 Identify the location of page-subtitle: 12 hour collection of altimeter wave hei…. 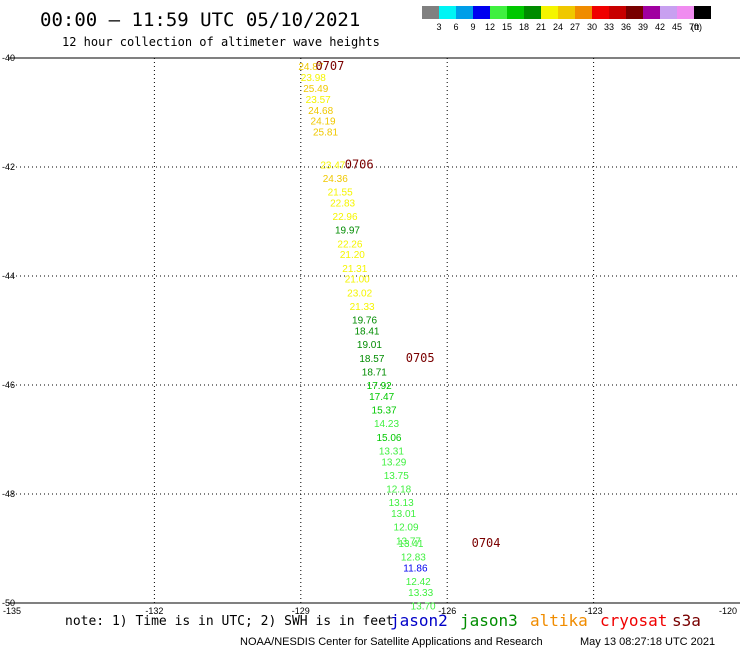
(221, 42).